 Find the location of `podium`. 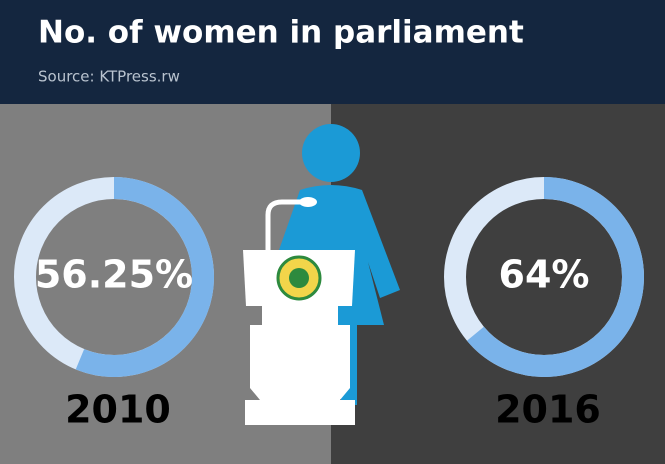

podium is located at coordinates (299, 311).